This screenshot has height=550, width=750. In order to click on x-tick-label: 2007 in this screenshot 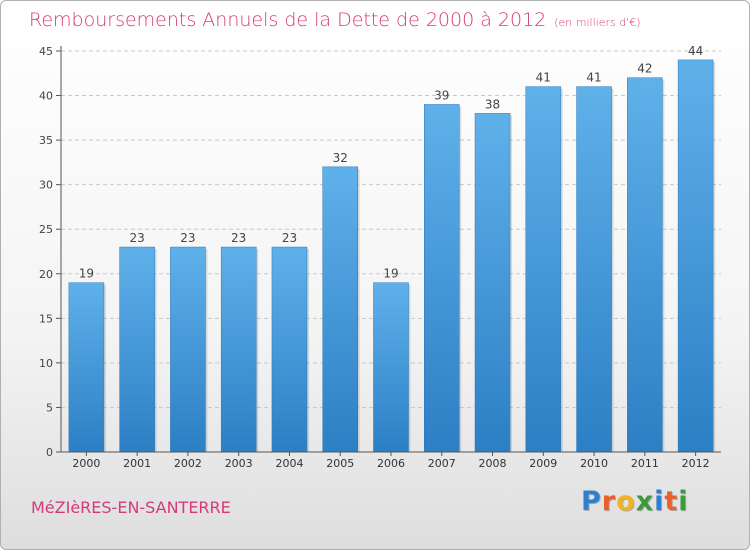, I will do `click(442, 463)`.